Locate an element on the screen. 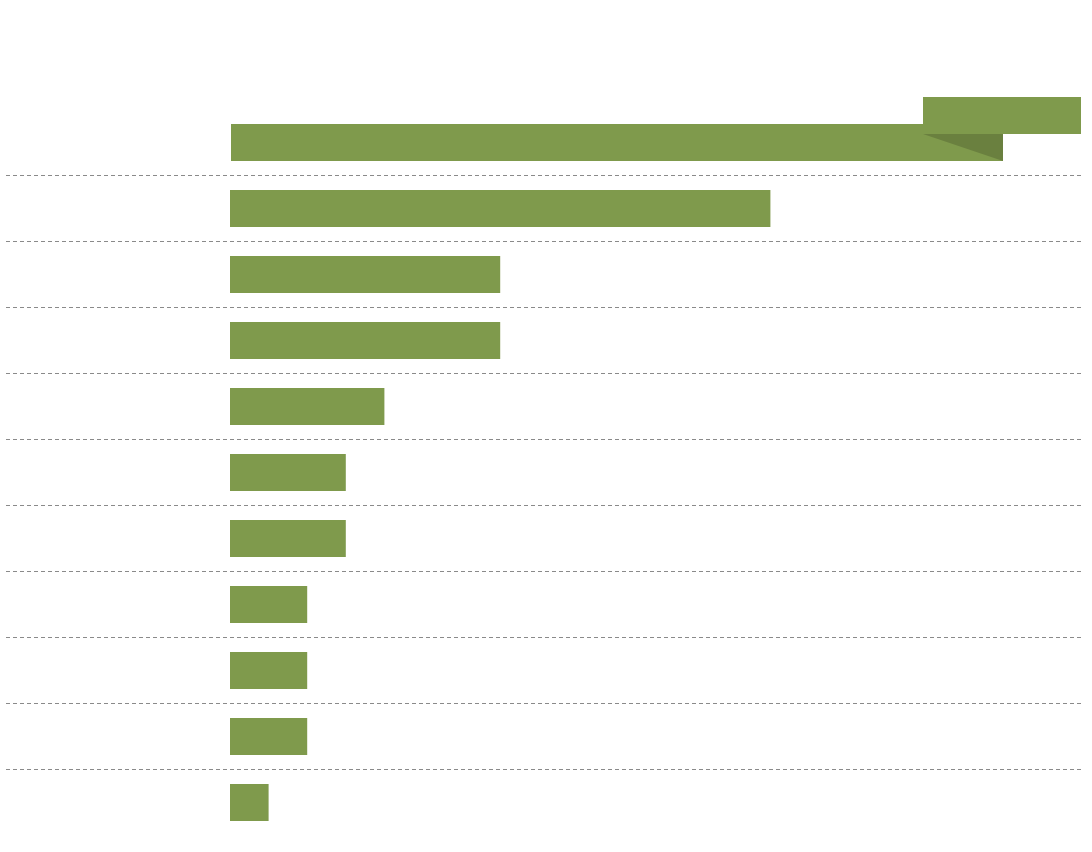 This screenshot has width=1092, height=852. ribbon-fold is located at coordinates (963, 147).